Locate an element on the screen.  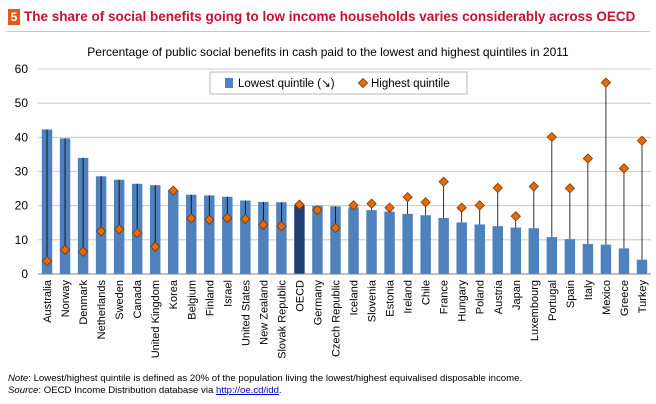
header-divider is located at coordinates (328, 31).